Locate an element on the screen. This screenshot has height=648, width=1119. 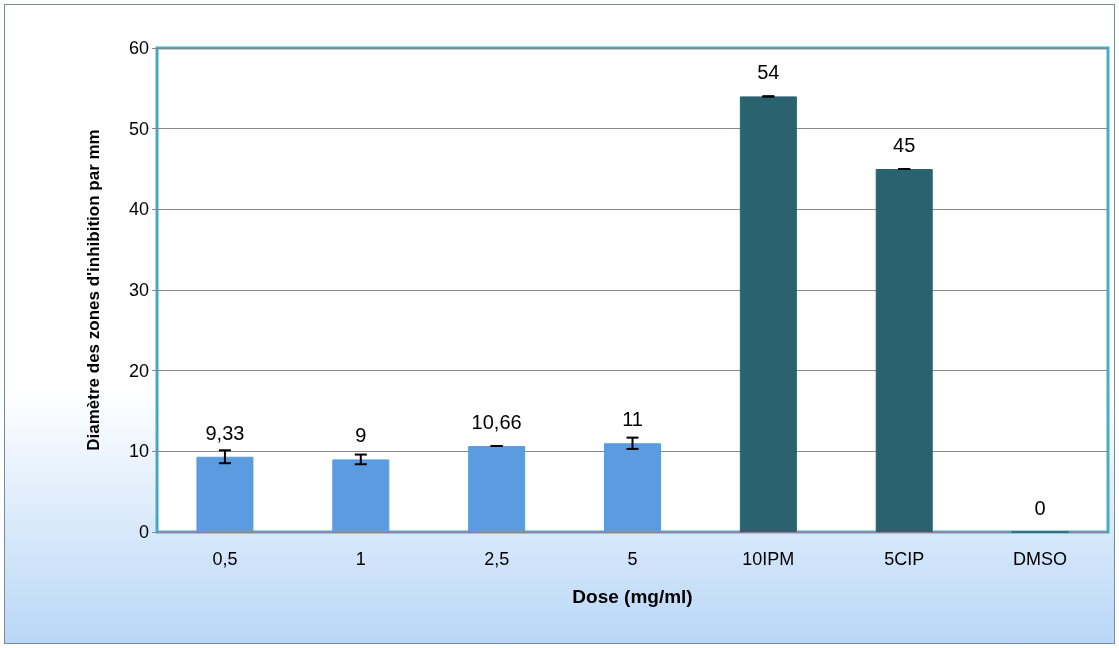
x-tick-label: 2,5 is located at coordinates (497, 559).